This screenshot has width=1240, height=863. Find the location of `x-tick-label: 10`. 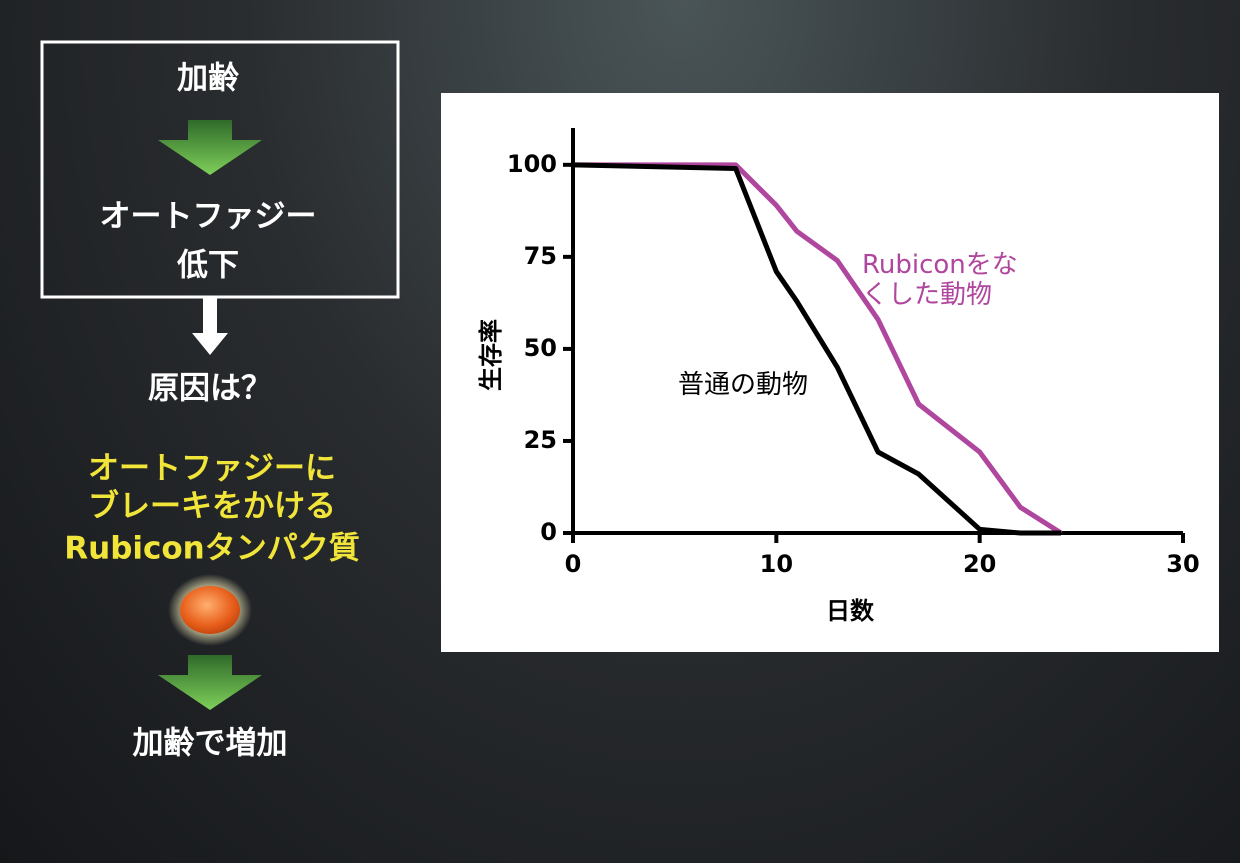

x-tick-label: 10 is located at coordinates (776, 564).